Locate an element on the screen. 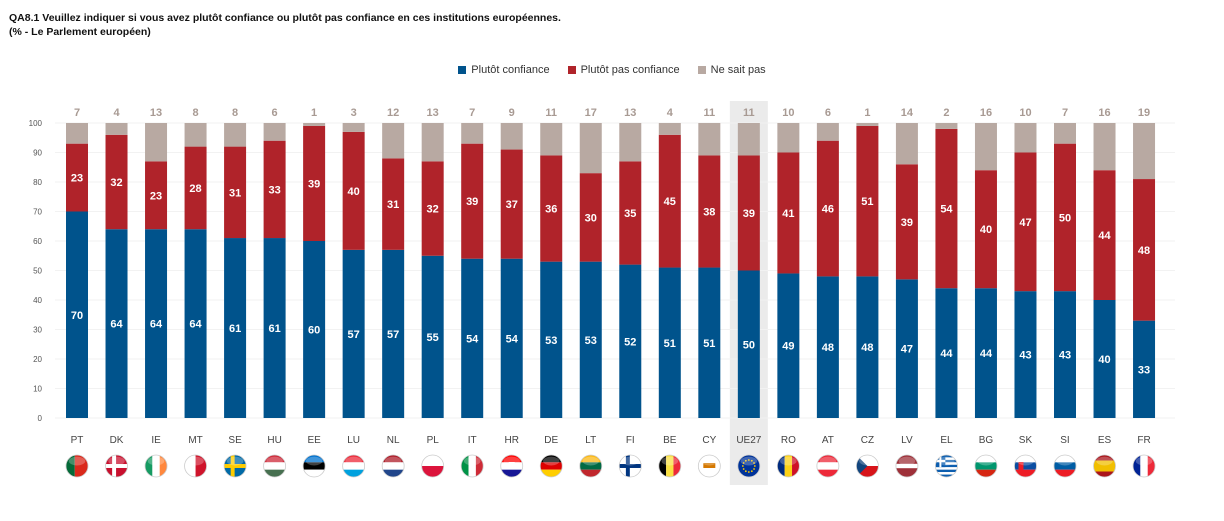  x-tick-label: LT is located at coordinates (590, 440).